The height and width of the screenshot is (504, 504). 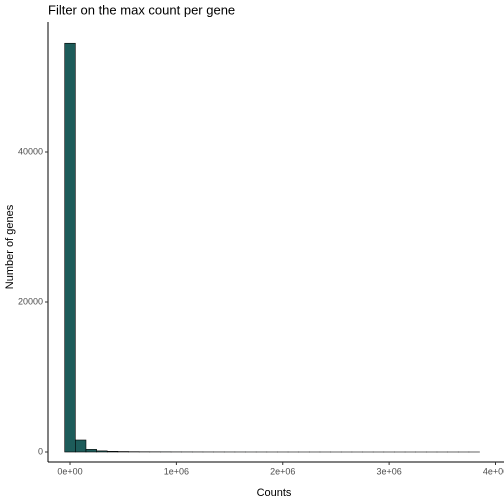 I want to click on x-tick-label: 1e+06, so click(x=176, y=471).